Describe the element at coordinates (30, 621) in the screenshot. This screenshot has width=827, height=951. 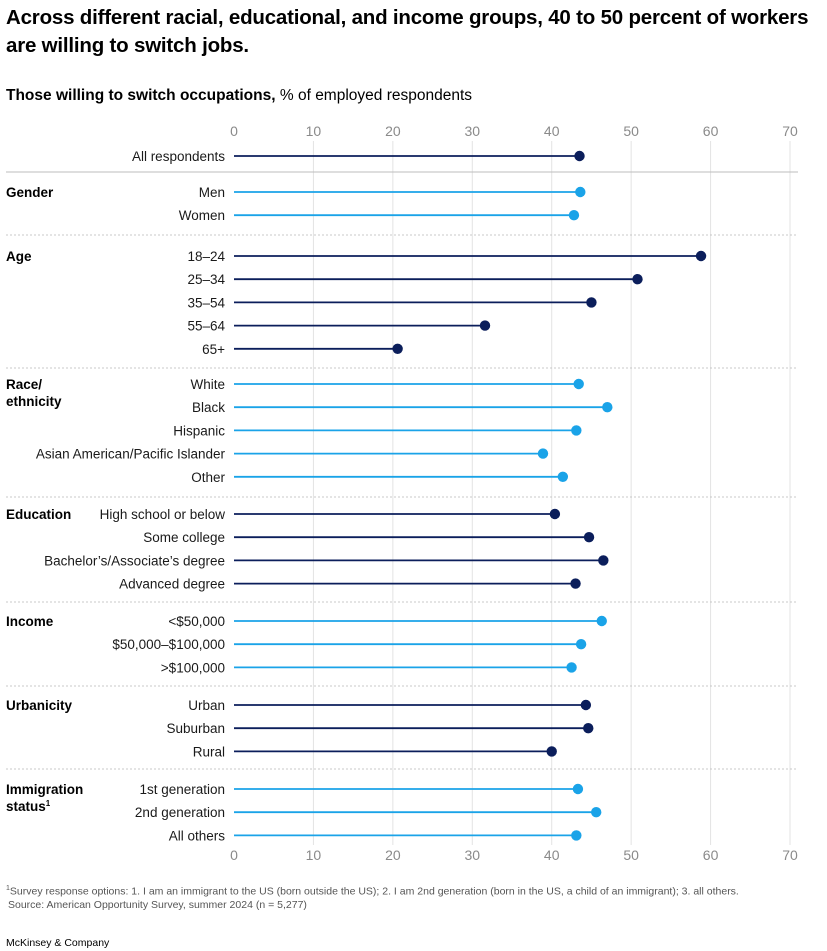
I see `group-label-income: Income` at that location.